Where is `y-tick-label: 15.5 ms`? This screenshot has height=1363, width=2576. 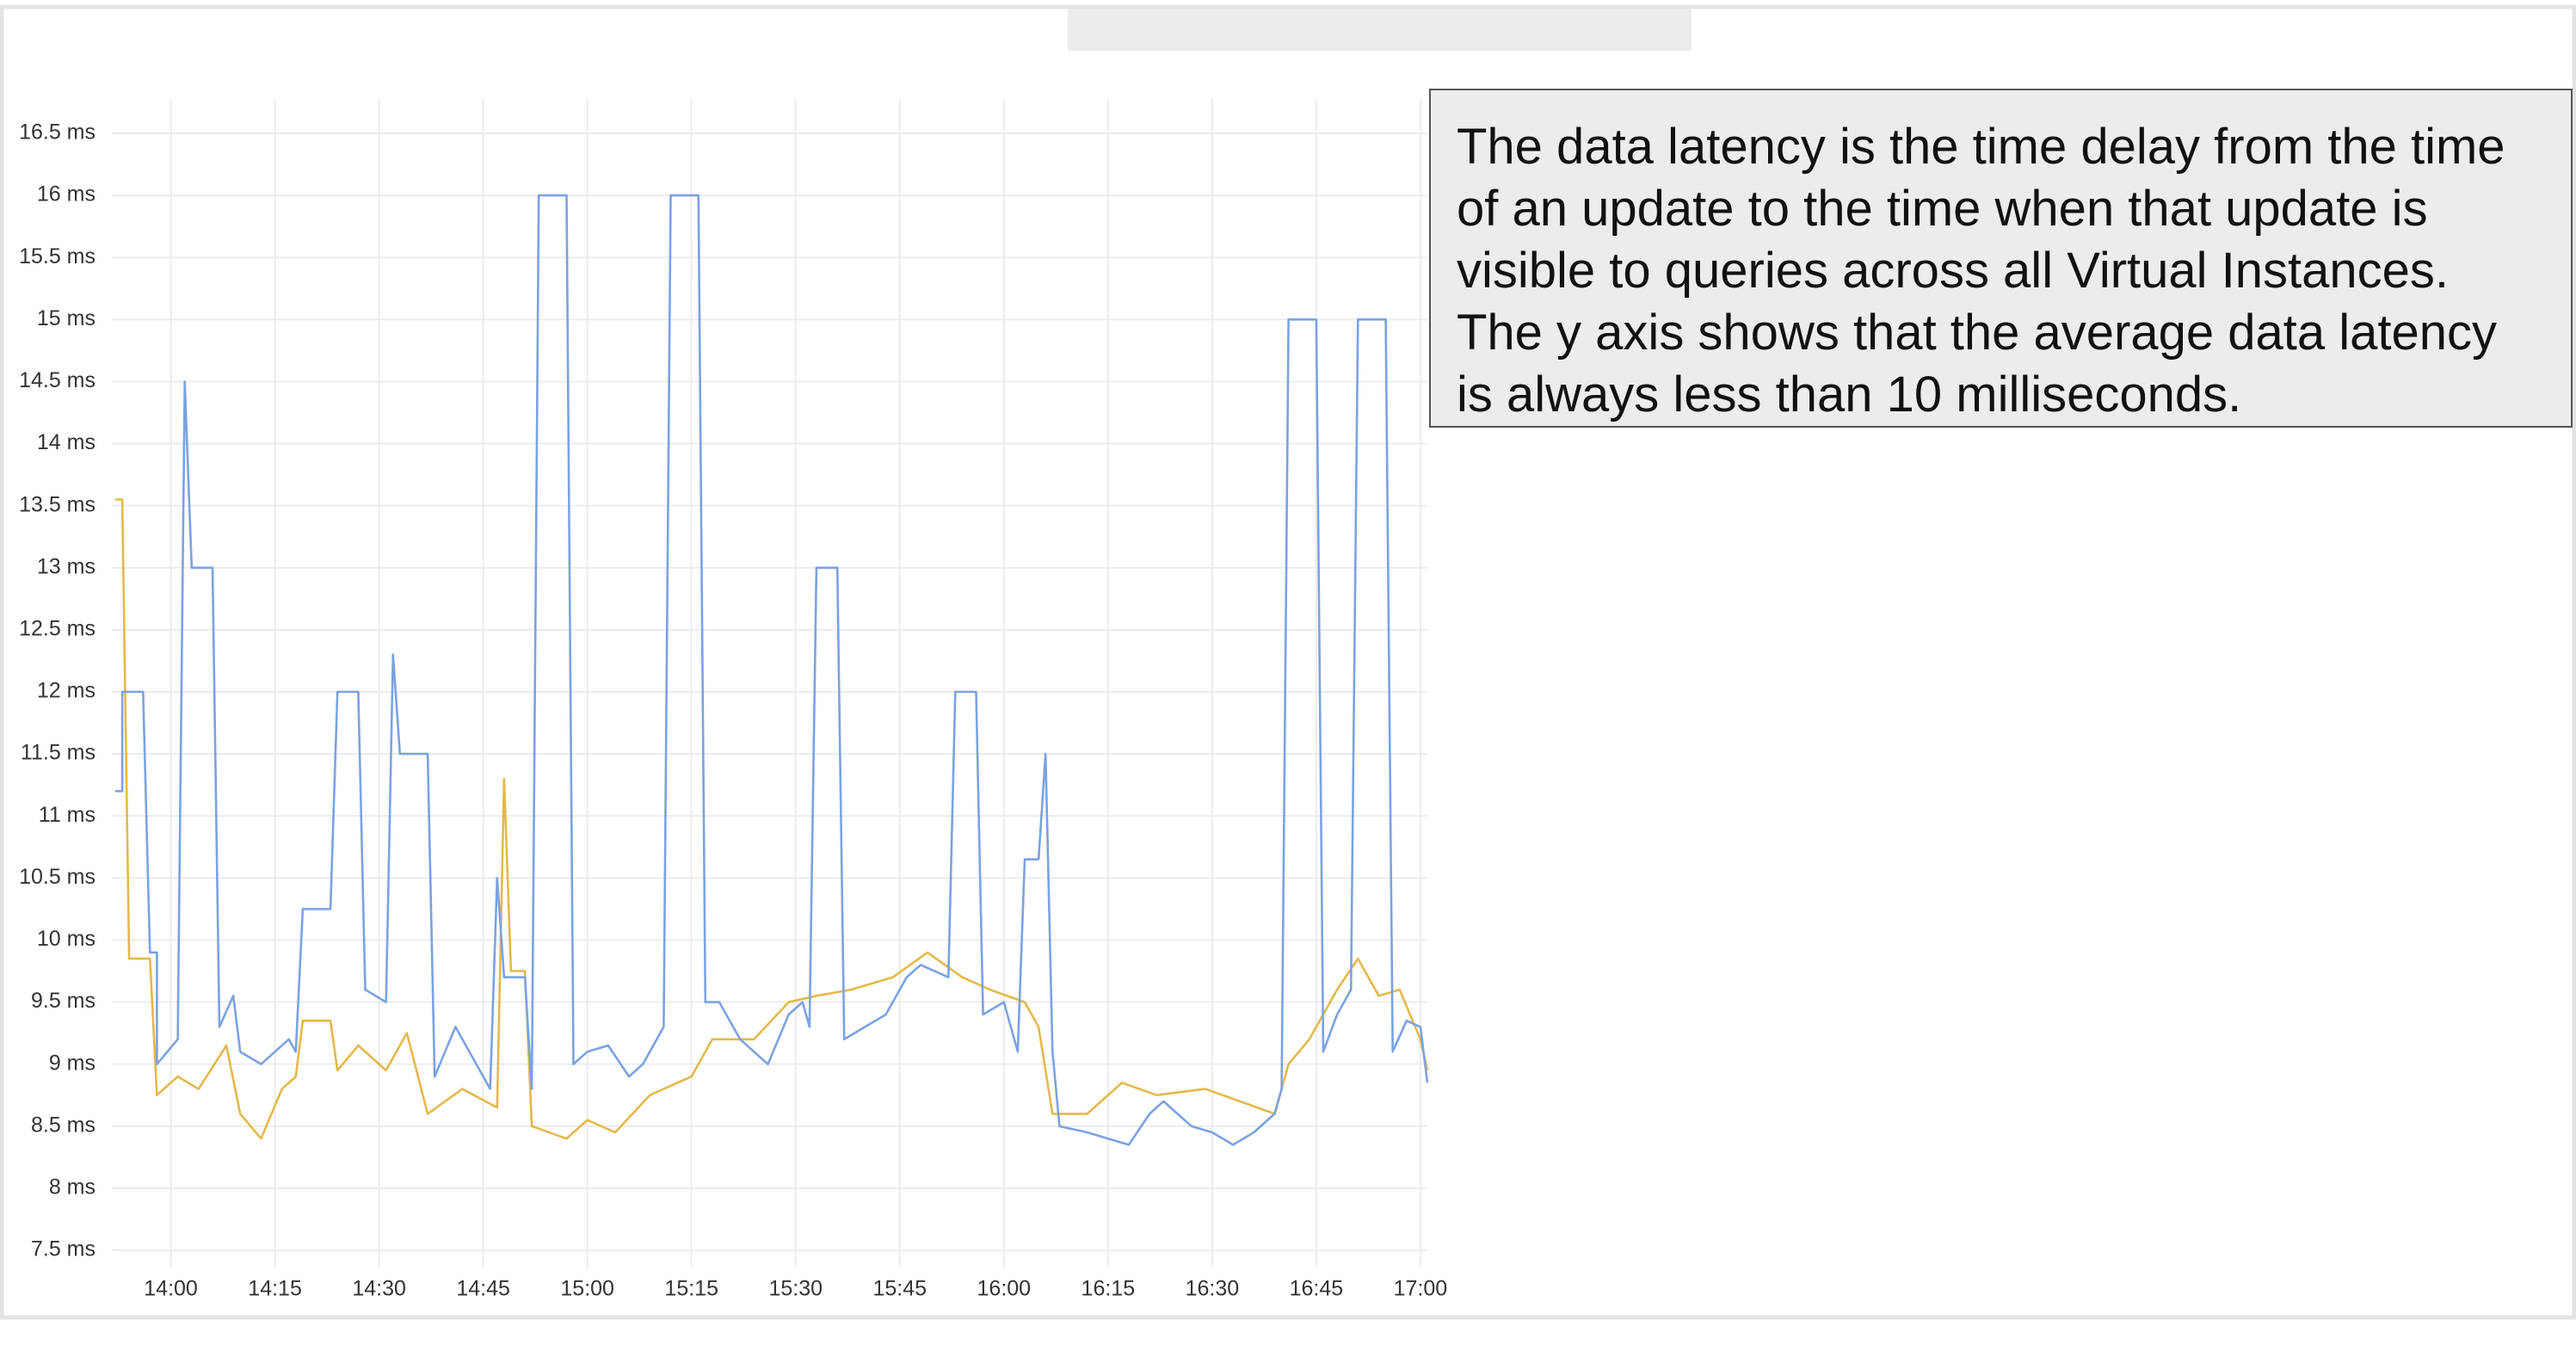
y-tick-label: 15.5 ms is located at coordinates (58, 256).